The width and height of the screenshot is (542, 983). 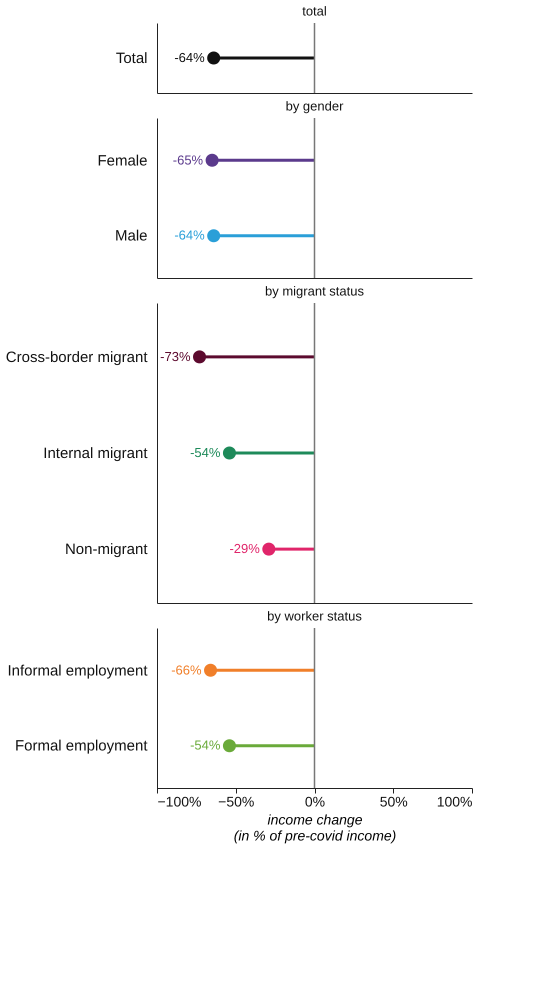 I want to click on data-label: -73%, so click(x=175, y=356).